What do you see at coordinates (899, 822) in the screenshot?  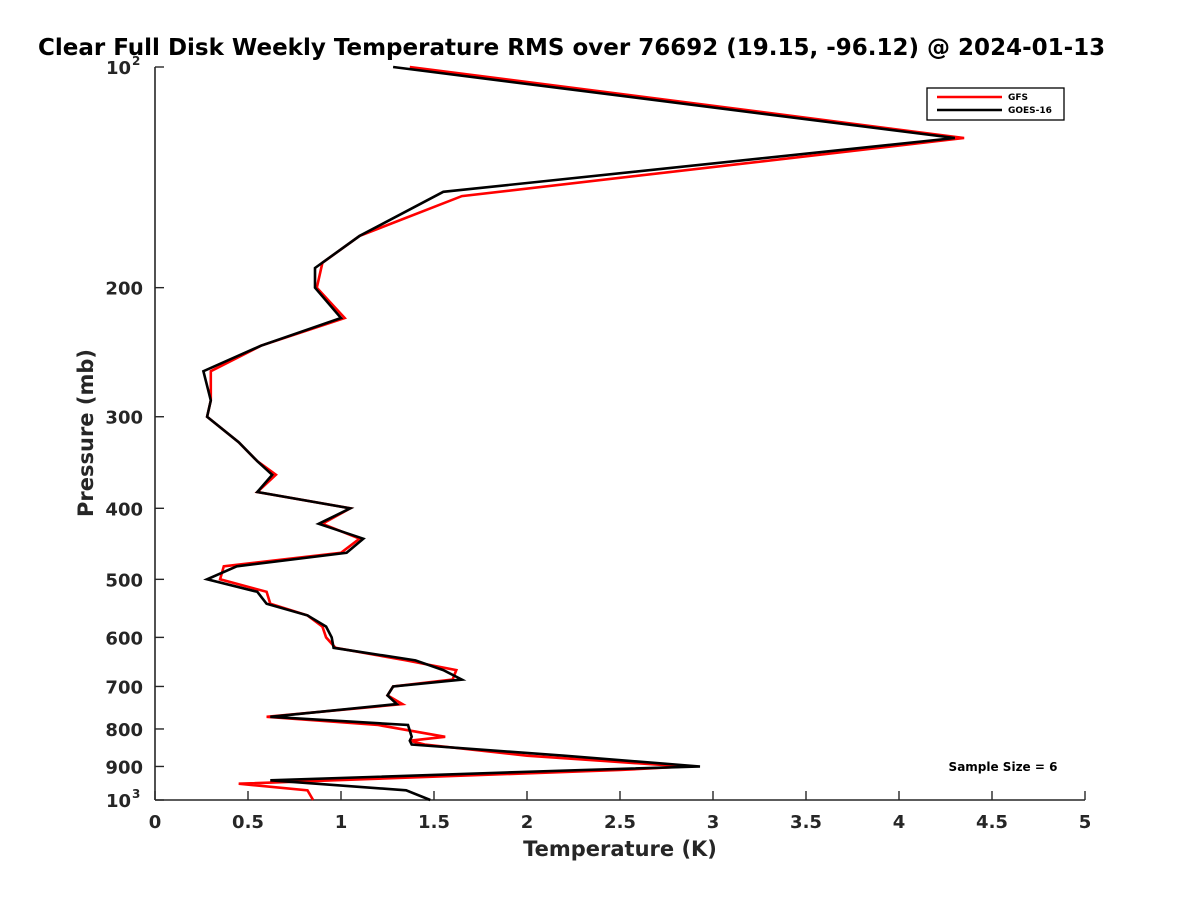 I see `x-tick-label: 4` at bounding box center [899, 822].